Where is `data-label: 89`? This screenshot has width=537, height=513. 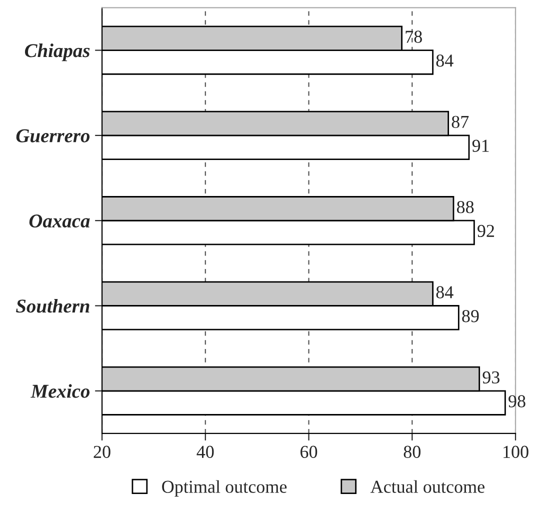 data-label: 89 is located at coordinates (470, 316).